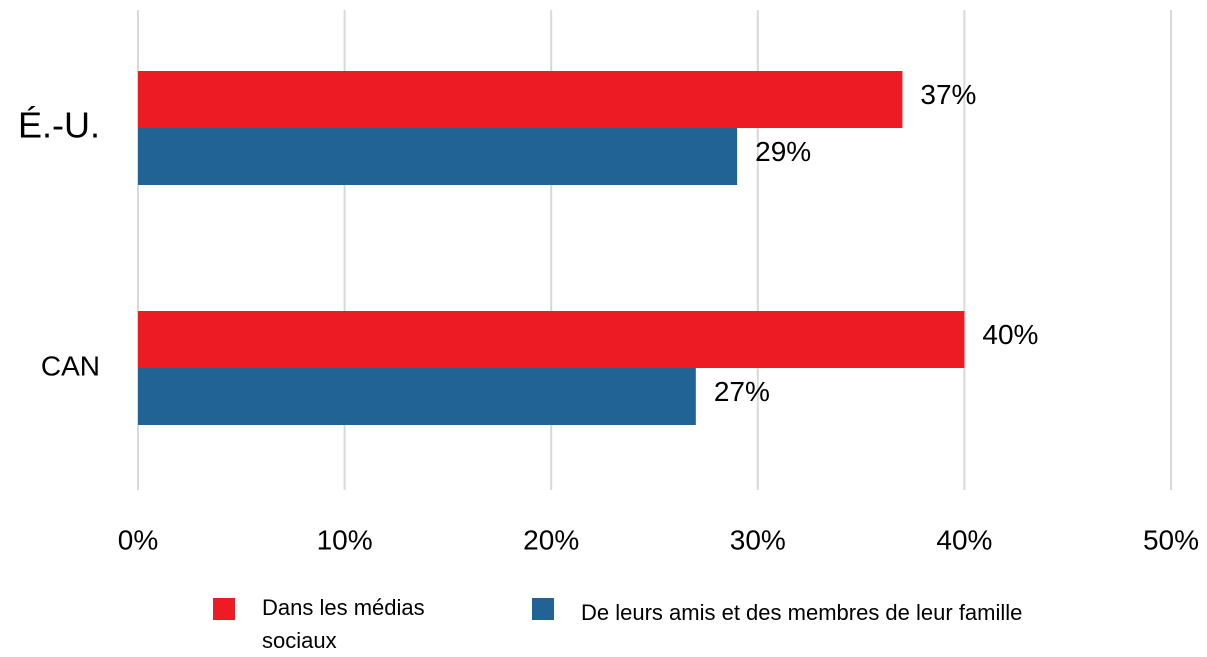 This screenshot has height=657, width=1207. What do you see at coordinates (948, 94) in the screenshot?
I see `data-label: 37%` at bounding box center [948, 94].